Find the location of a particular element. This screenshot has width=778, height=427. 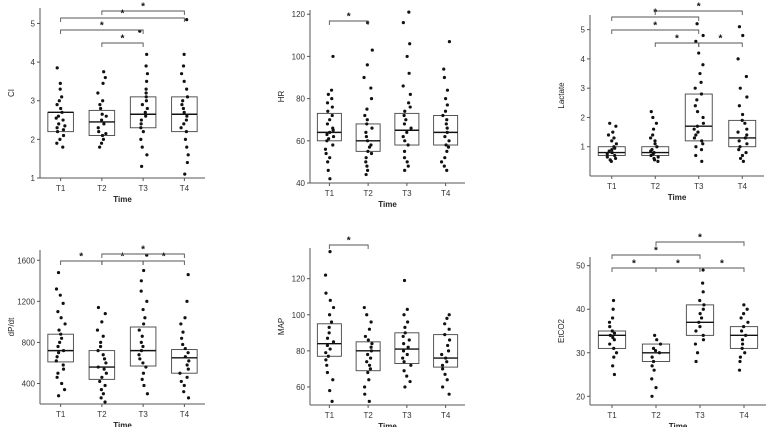

y-tick-label: 60 is located at coordinates (300, 387).